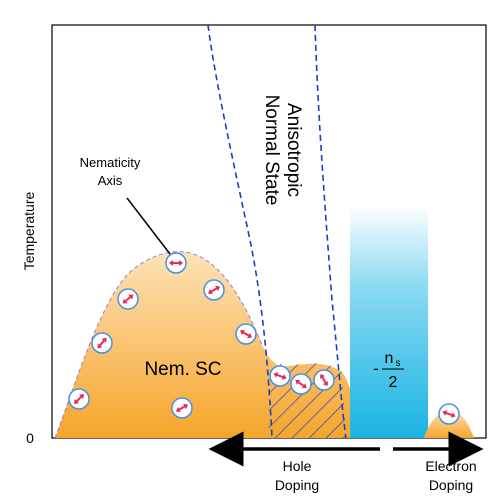 The height and width of the screenshot is (498, 498). Describe the element at coordinates (389, 321) in the screenshot. I see `ns-bar` at that location.